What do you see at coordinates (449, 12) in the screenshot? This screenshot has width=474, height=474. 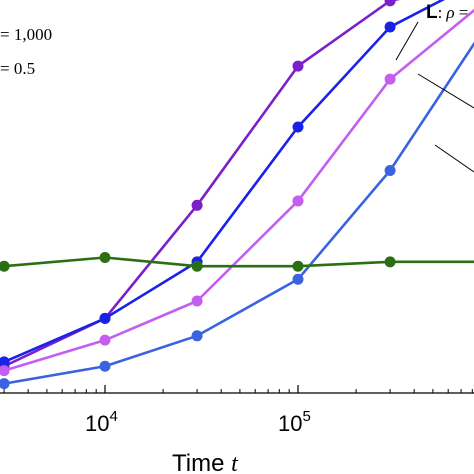 I see `corner-label-symbol: ρ` at bounding box center [449, 12].